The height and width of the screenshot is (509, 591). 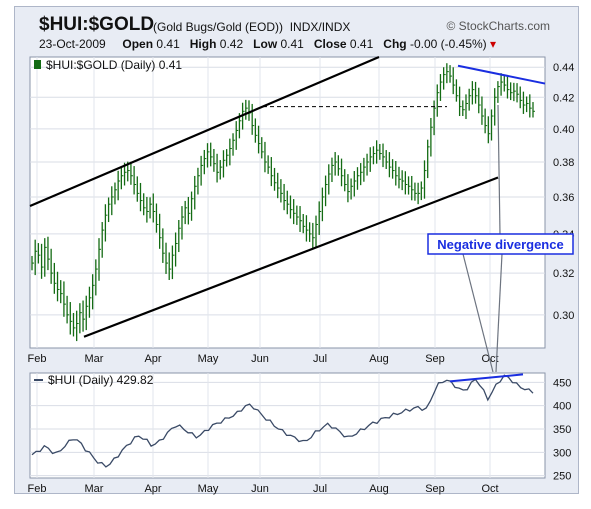 What do you see at coordinates (562, 477) in the screenshot?
I see `hui-y-tick-label: 250` at bounding box center [562, 477].